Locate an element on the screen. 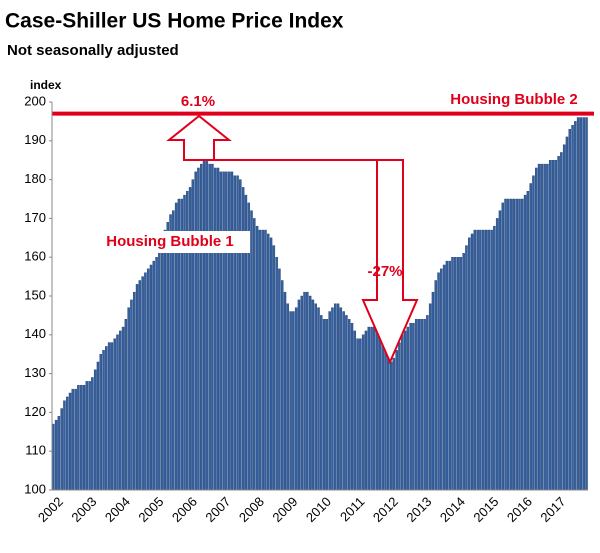  x-tick-label: 2009 is located at coordinates (284, 509).